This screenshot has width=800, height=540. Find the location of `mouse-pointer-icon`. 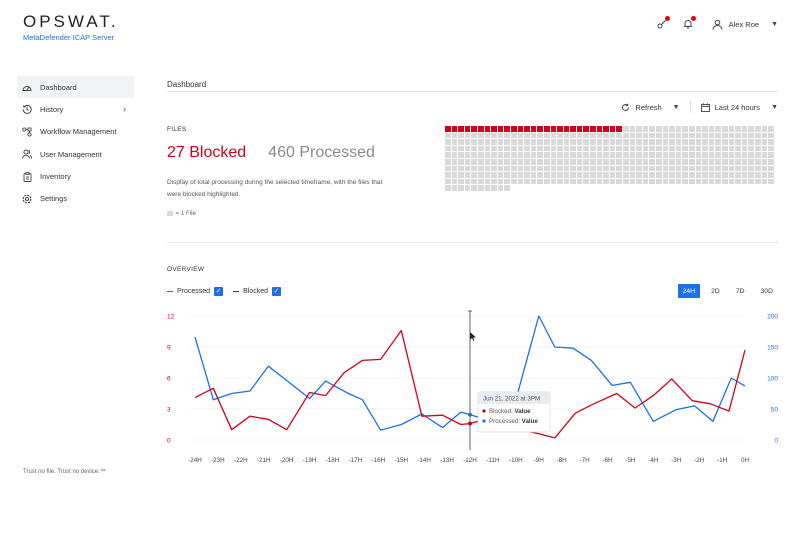

mouse-pointer-icon is located at coordinates (473, 336).